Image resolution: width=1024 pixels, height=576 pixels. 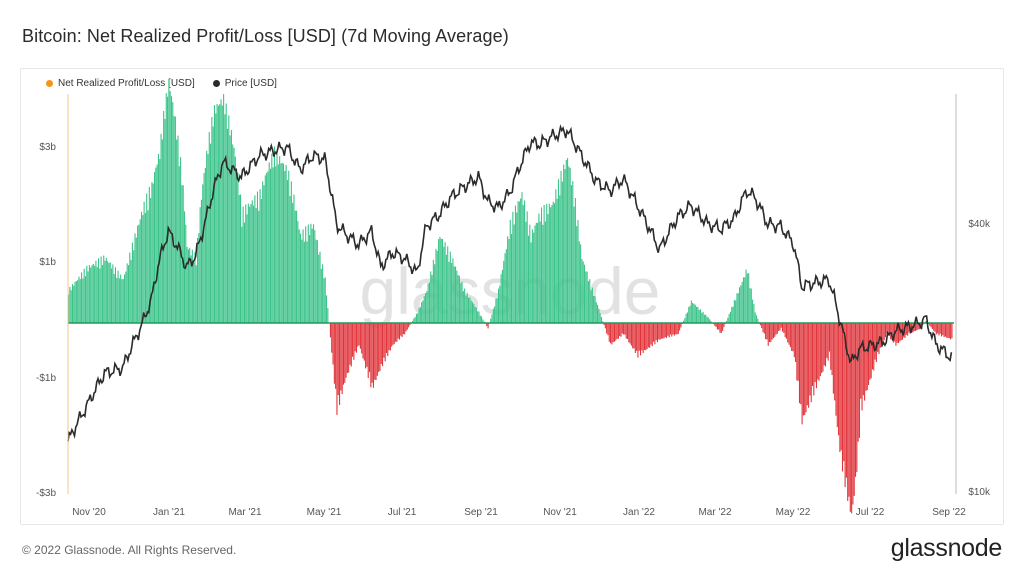 I want to click on legend-dot-orange, so click(x=49, y=83).